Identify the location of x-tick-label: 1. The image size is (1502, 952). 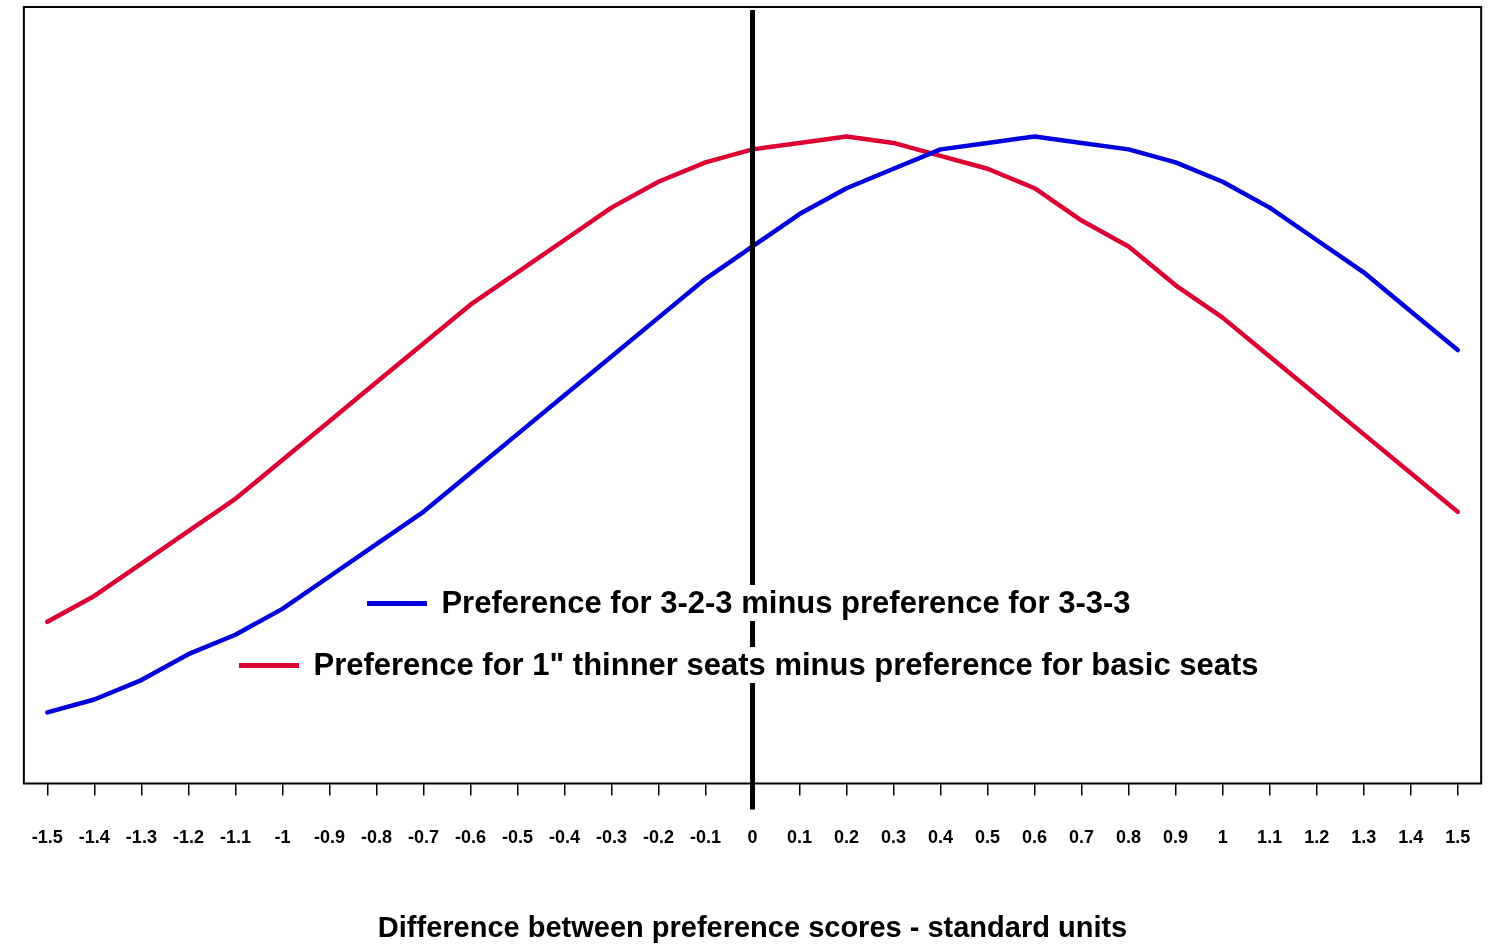
(1222, 837).